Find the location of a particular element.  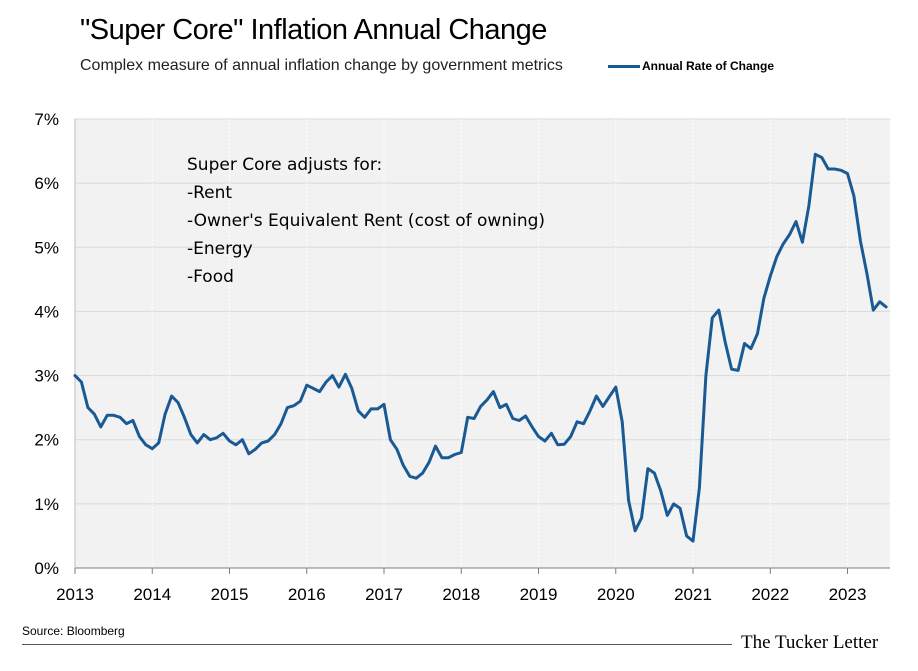

x-tick-label: 2018 is located at coordinates (461, 594).